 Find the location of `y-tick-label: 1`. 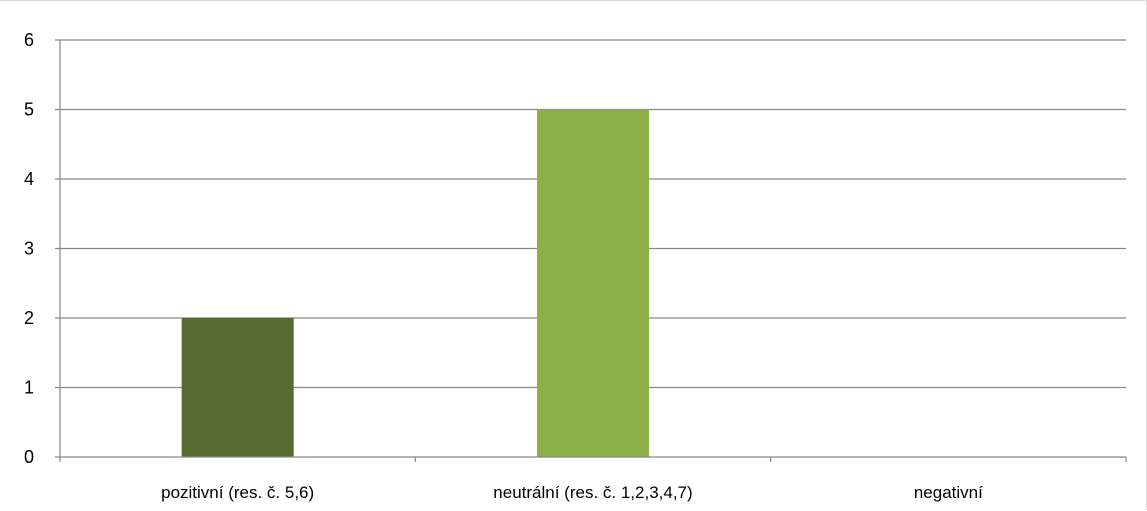

y-tick-label: 1 is located at coordinates (29, 388).